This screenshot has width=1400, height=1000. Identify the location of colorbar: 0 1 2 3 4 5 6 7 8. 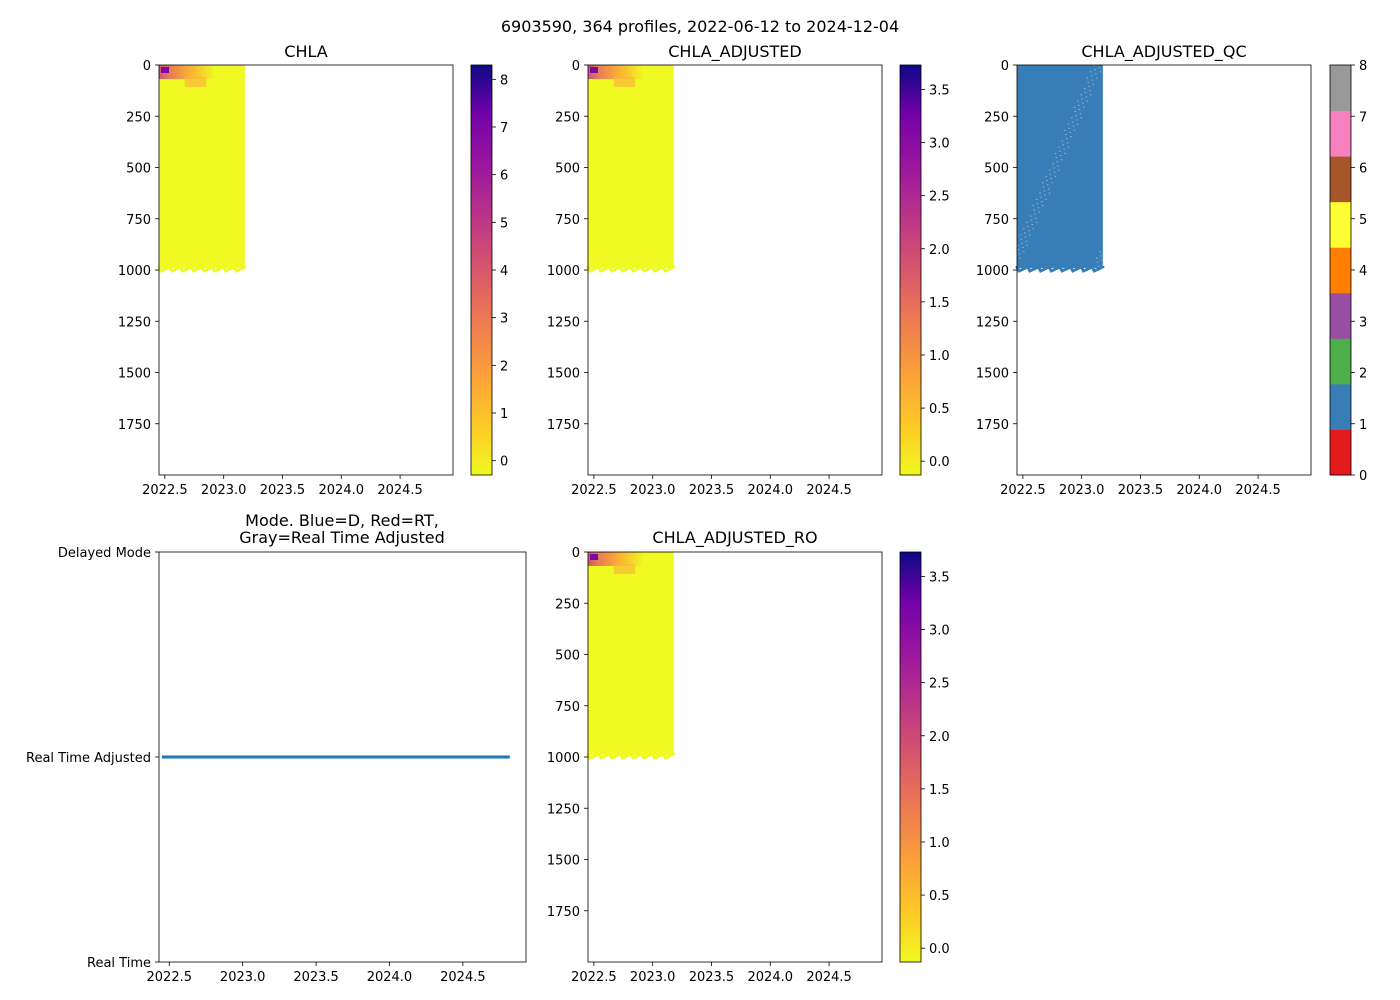
(1348, 271).